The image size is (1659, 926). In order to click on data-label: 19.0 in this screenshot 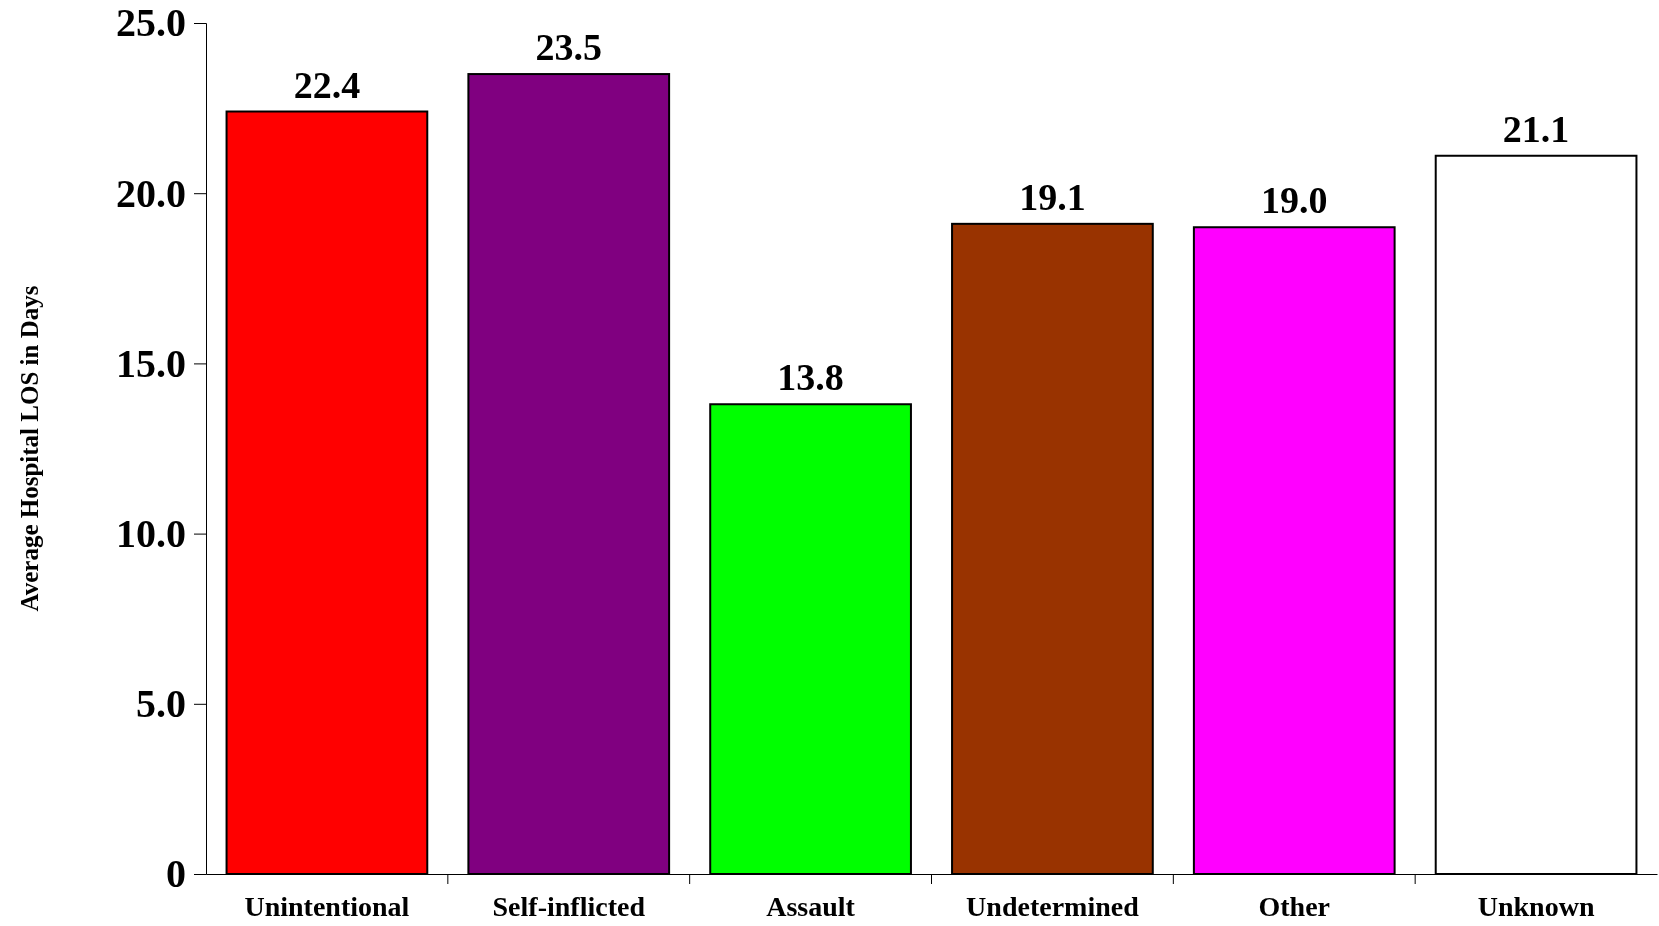, I will do `click(1294, 200)`.